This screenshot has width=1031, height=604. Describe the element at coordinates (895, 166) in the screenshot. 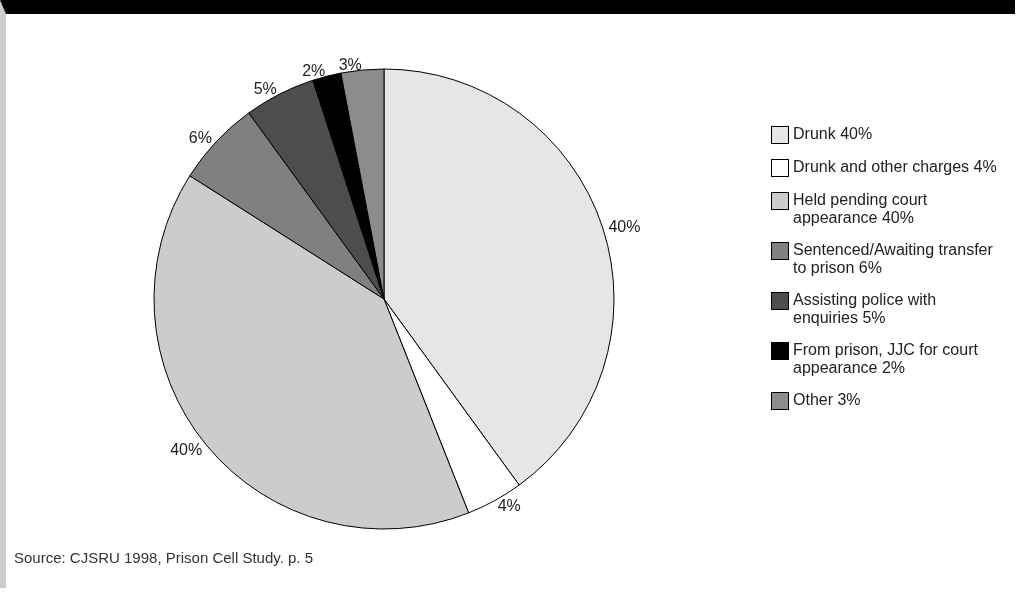

I see `legend-label: Drunk and other charges 4%` at that location.